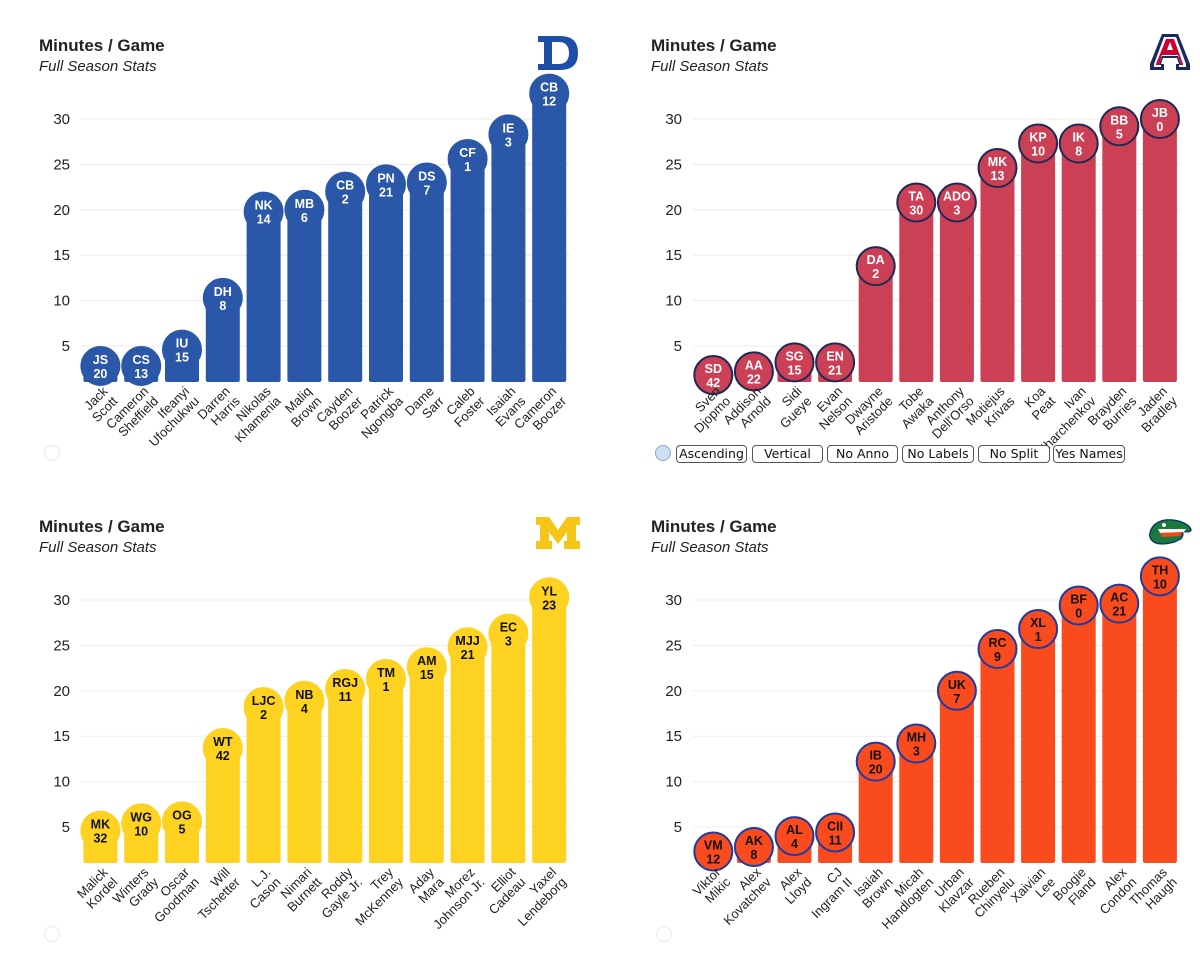 This screenshot has width=1200, height=959. Describe the element at coordinates (61, 645) in the screenshot. I see `y-tick-label: 25` at that location.